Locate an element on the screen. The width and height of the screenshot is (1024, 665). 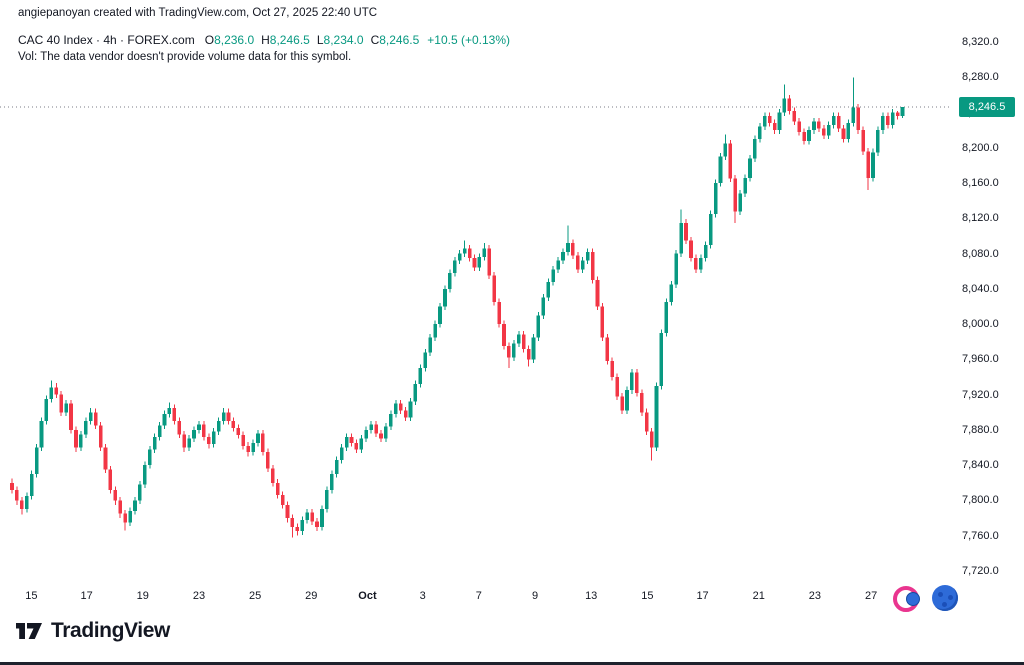
price-axis-label: 8,320.0 is located at coordinates (980, 42).